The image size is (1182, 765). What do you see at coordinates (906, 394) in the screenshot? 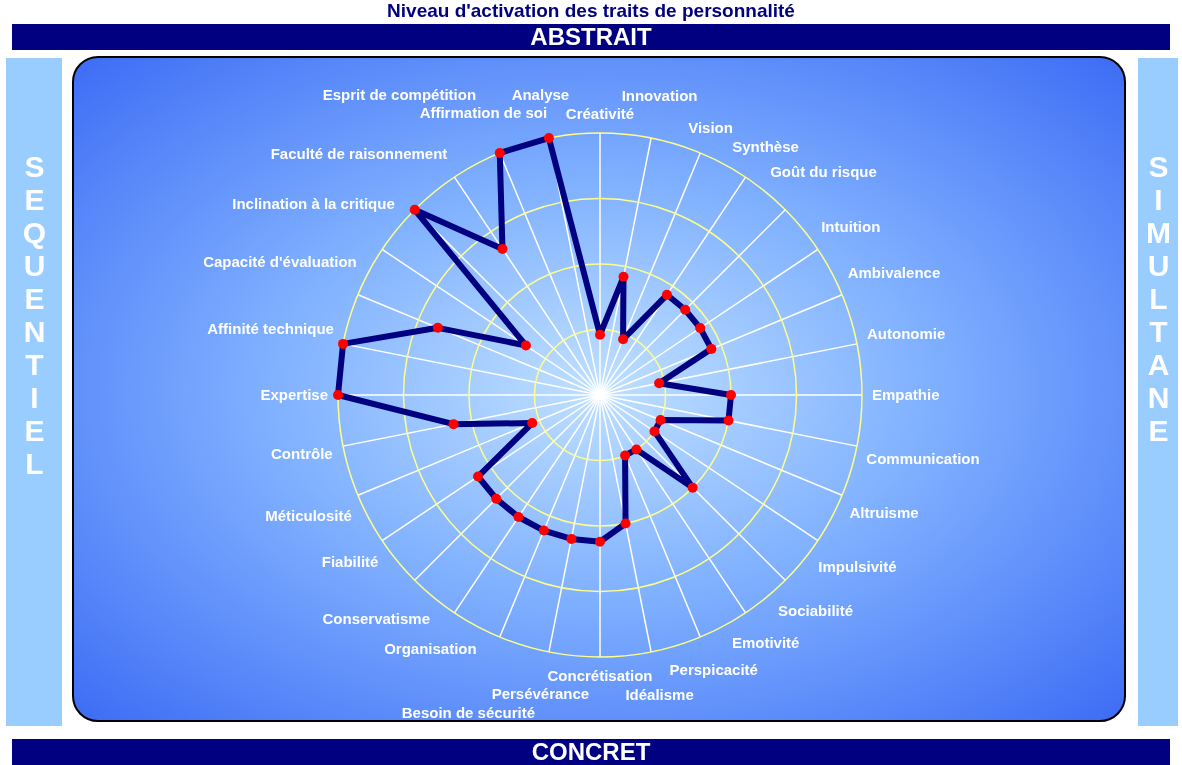
I see `spoke-label: Empathie` at bounding box center [906, 394].